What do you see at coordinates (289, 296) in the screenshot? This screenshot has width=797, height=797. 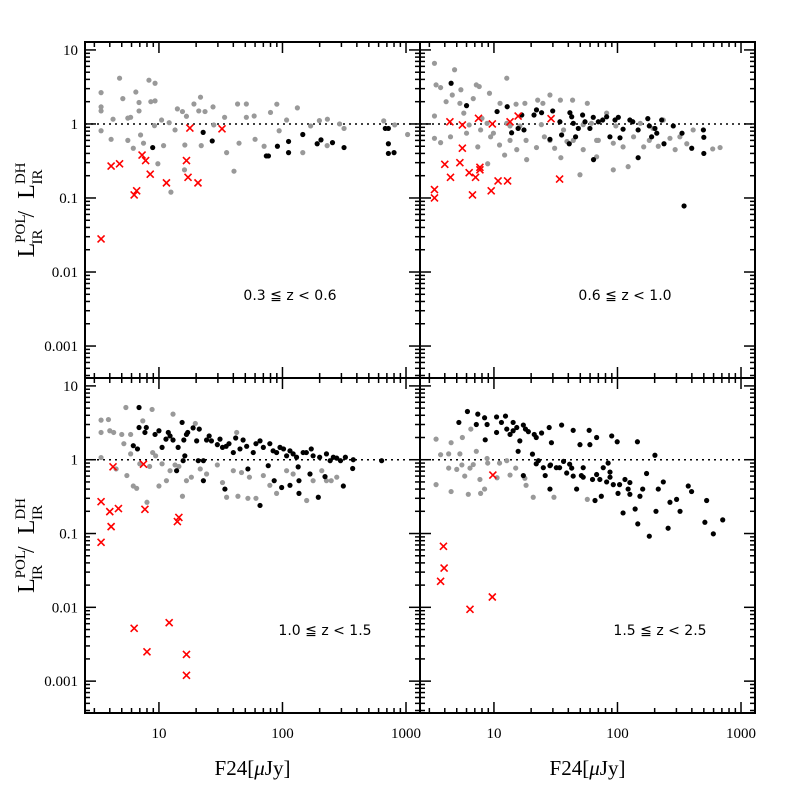 I see `panel-label: 0.3 ≦ z < 0.6` at bounding box center [289, 296].